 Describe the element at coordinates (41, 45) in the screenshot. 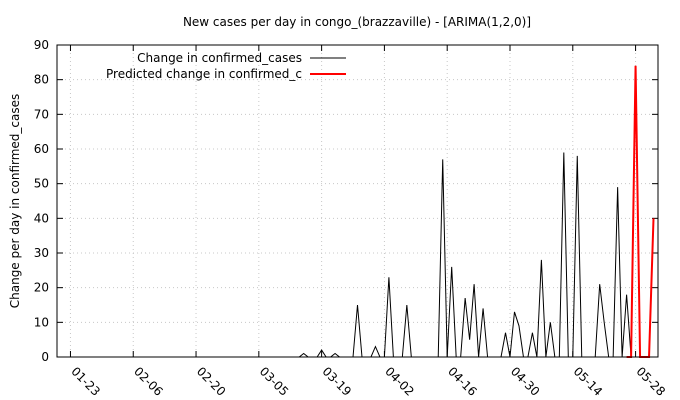

I see `y-tick-label: 90` at that location.